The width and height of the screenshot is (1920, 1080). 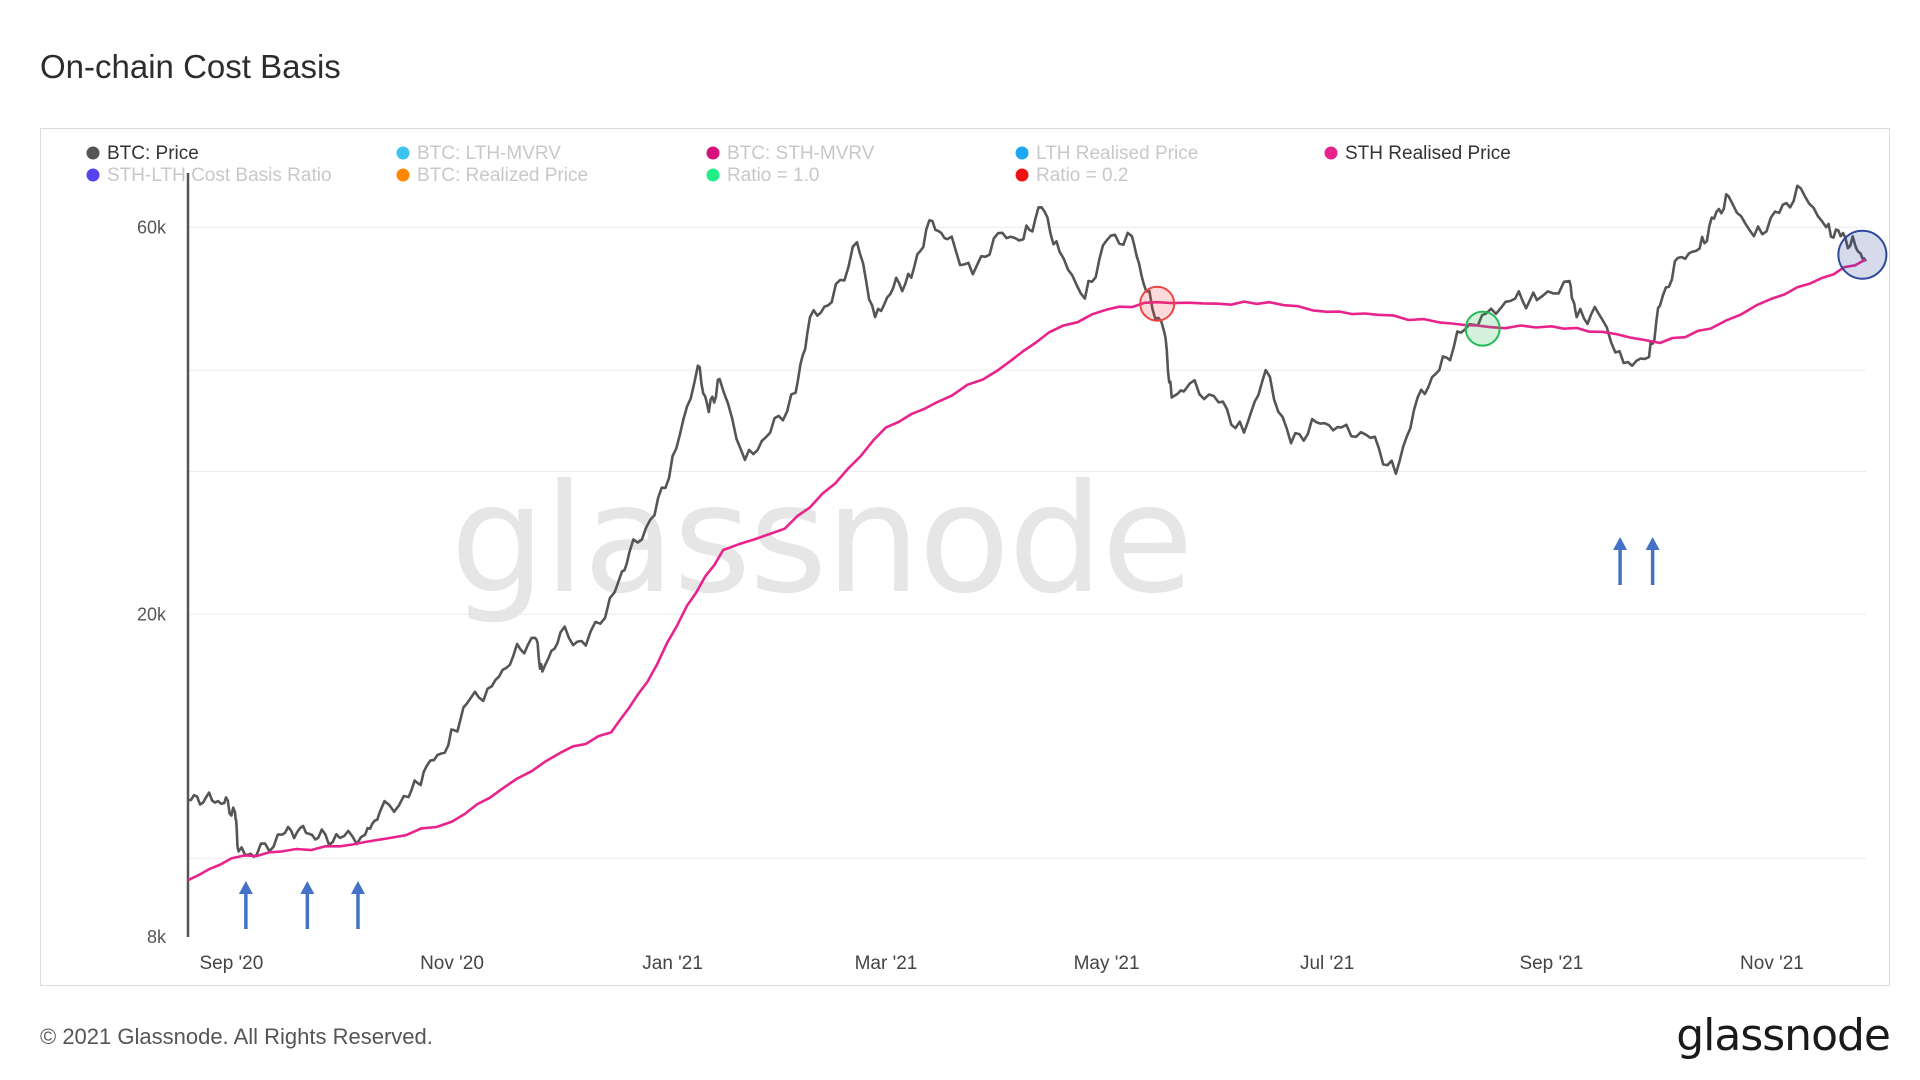 What do you see at coordinates (1428, 153) in the screenshot?
I see `legend-label: STH Realised Price` at bounding box center [1428, 153].